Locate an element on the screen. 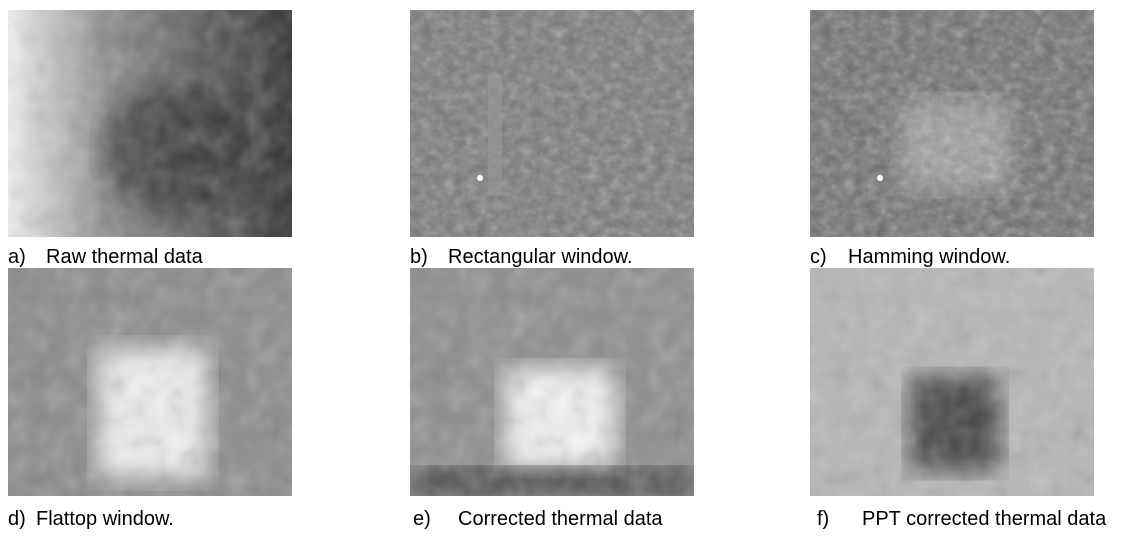 This screenshot has width=1141, height=553. caption: f) PPT corrected thermal data is located at coordinates (974, 519).